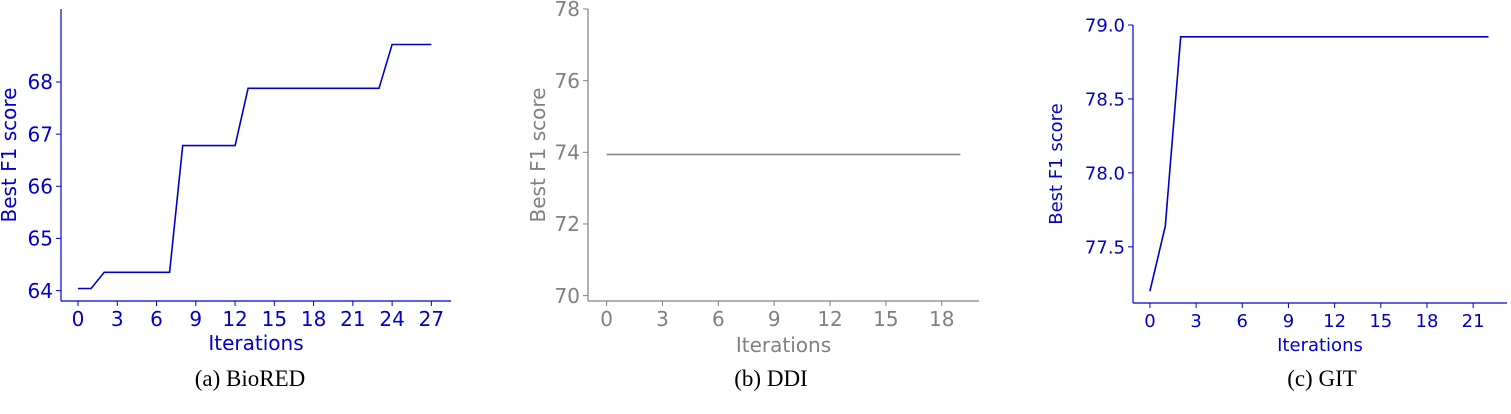  What do you see at coordinates (40, 291) in the screenshot?
I see `y-tick-label: 64` at bounding box center [40, 291].